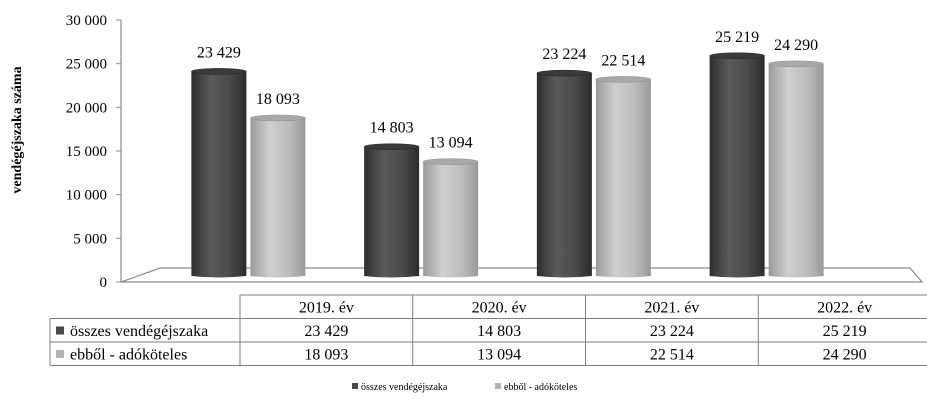 This screenshot has height=403, width=927. I want to click on legend: összes vendégéjszaka ebből - adóköteles, so click(464, 387).